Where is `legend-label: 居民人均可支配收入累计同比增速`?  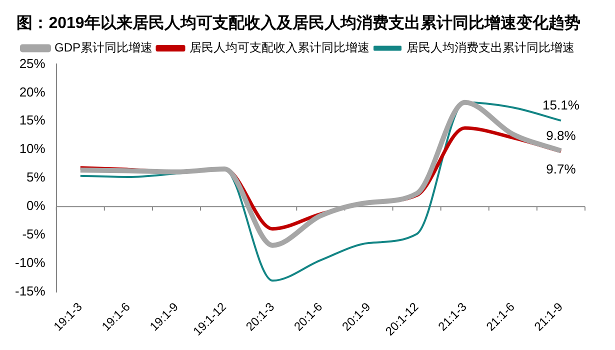
legend-label: 居民人均可支配收入累计同比增速 is located at coordinates (280, 47).